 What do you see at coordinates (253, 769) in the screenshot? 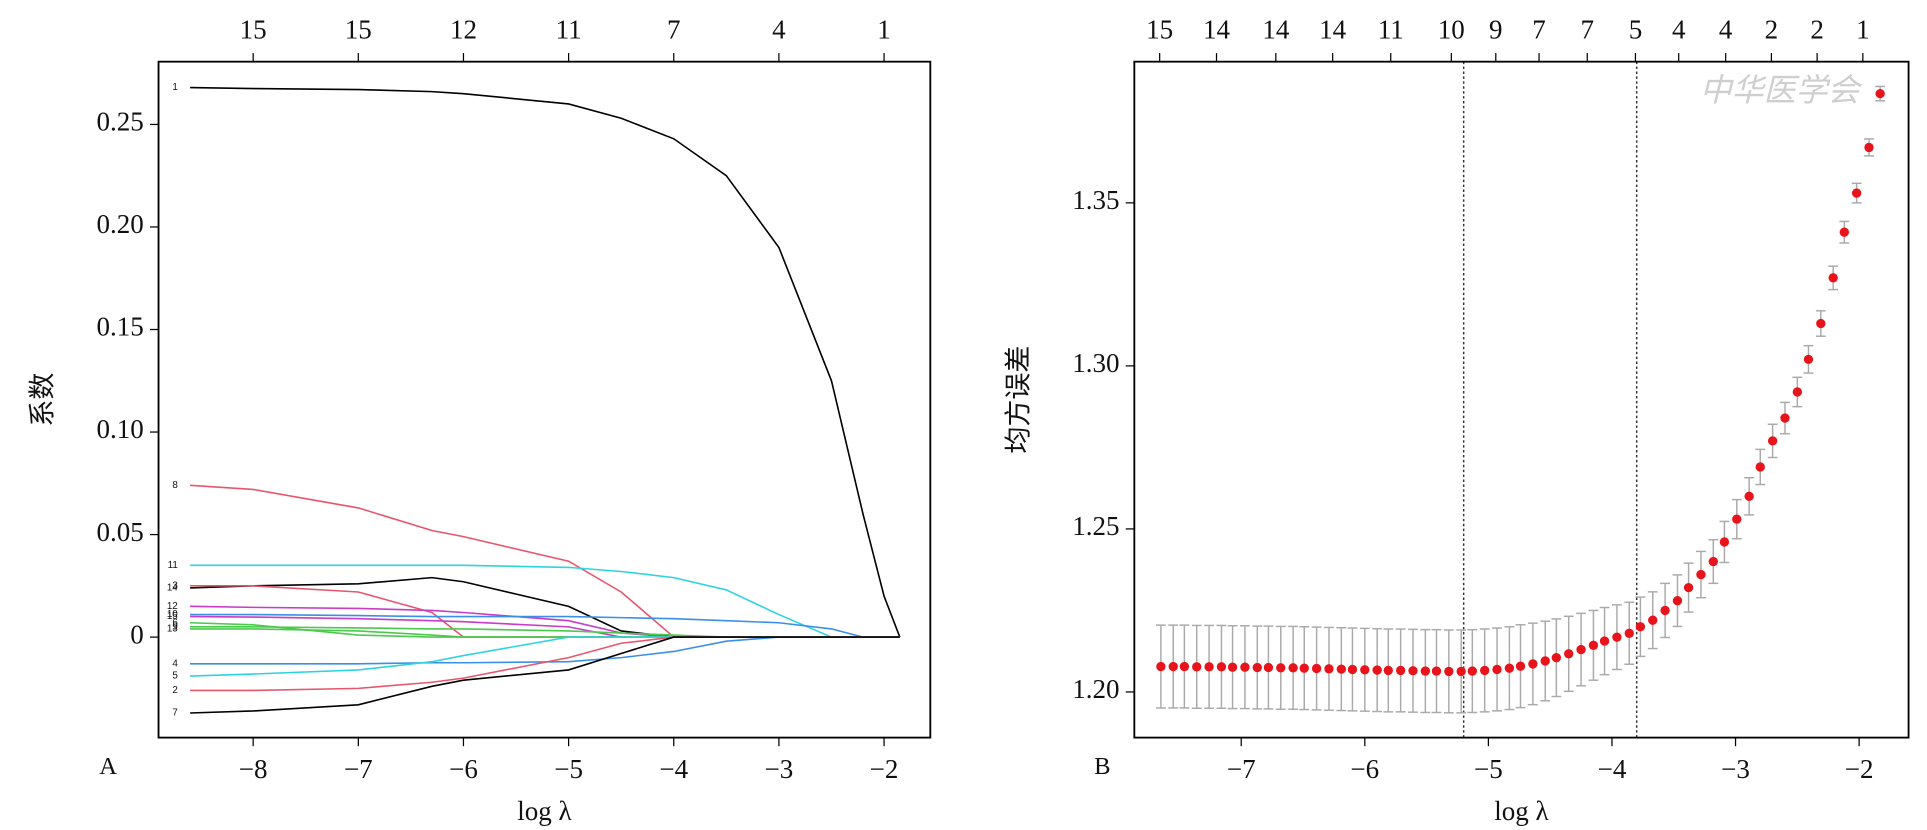
I see `x-tick-label: −8` at bounding box center [253, 769].